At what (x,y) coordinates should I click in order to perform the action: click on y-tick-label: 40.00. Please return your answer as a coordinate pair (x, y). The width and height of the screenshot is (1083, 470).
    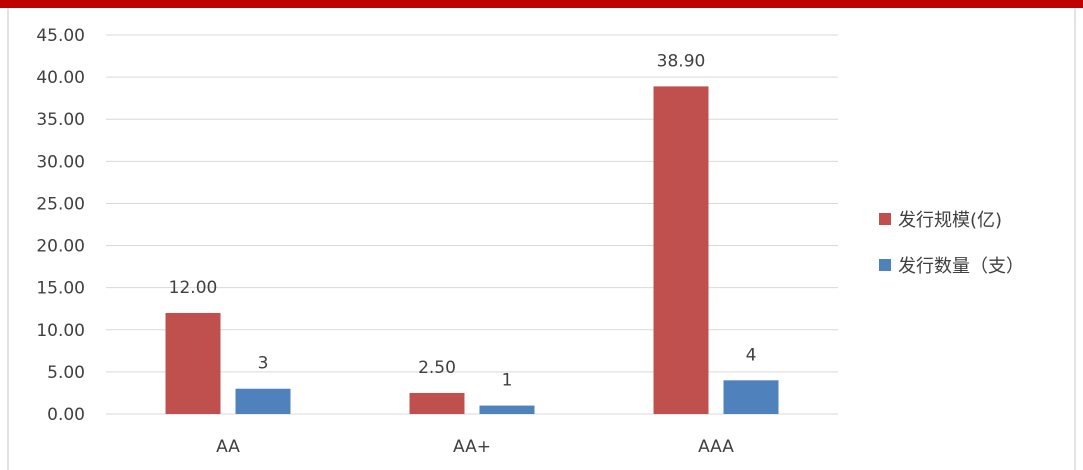
    Looking at the image, I should click on (60, 78).